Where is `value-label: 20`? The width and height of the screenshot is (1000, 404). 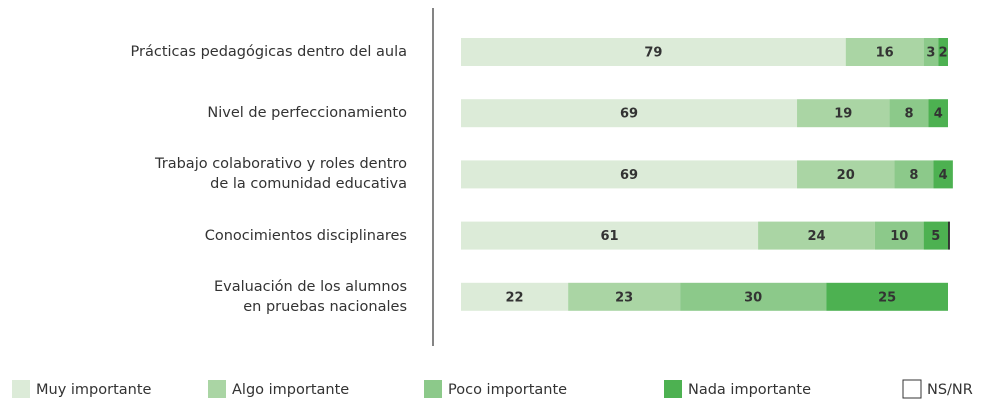
value-label: 20 is located at coordinates (846, 175).